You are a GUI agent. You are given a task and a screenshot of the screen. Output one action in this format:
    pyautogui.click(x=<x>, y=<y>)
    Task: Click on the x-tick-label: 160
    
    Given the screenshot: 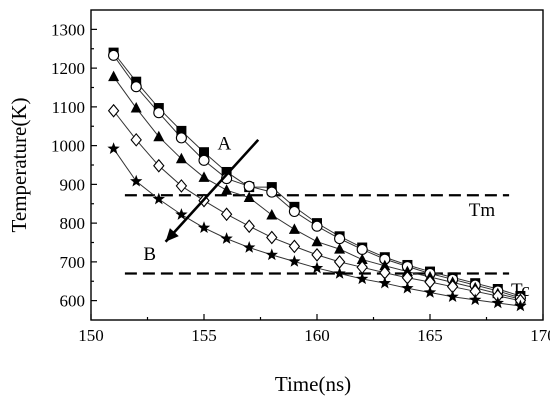 What is the action you would take?
    pyautogui.click(x=317, y=335)
    